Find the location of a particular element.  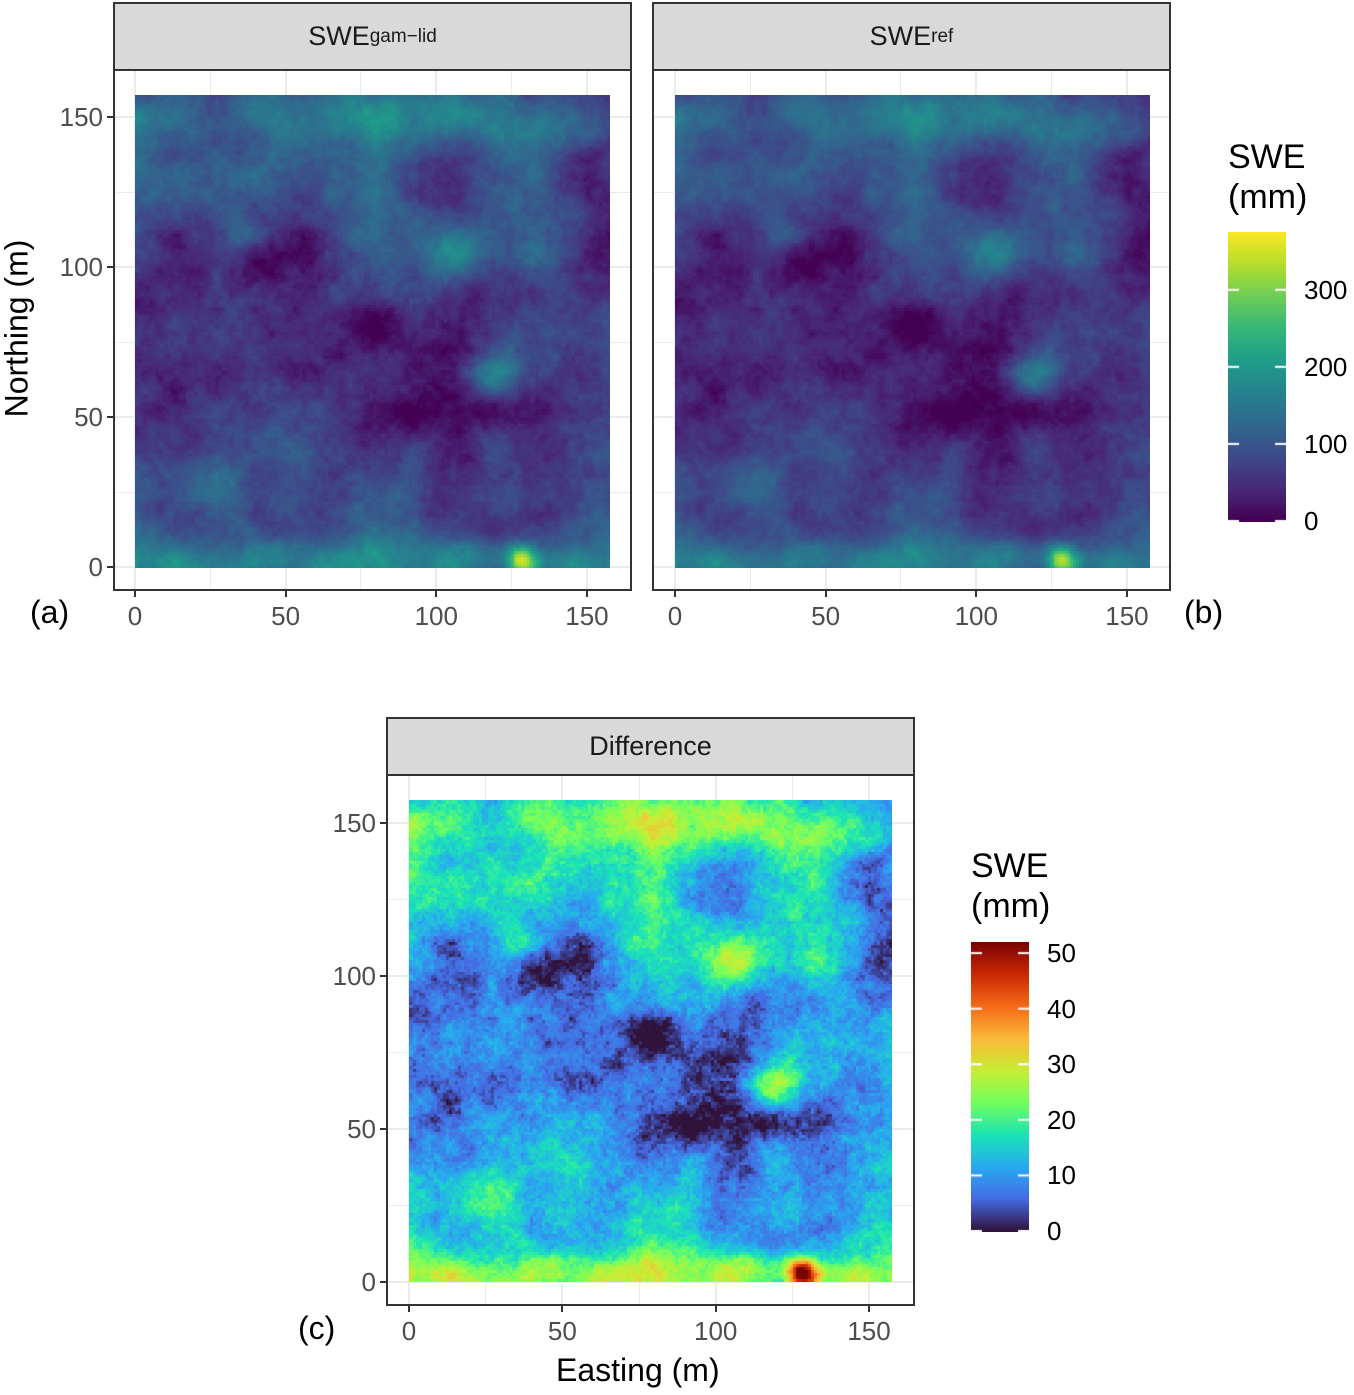

legend-bottom-title: SWE (mm) is located at coordinates (1010, 886).